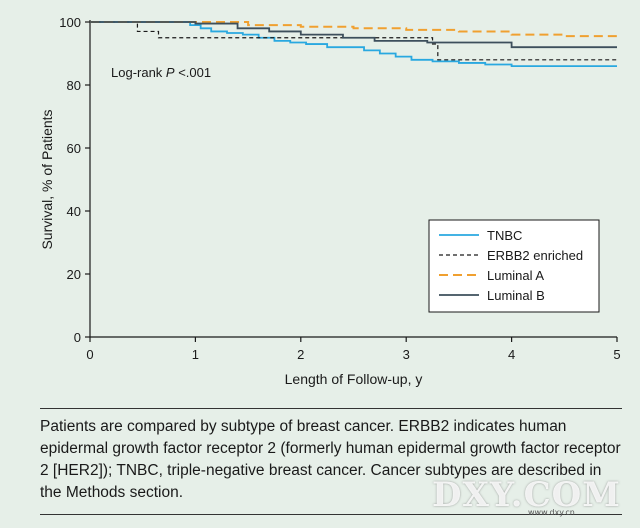 This screenshot has height=528, width=640. I want to click on y-tick-label: 100, so click(70, 22).